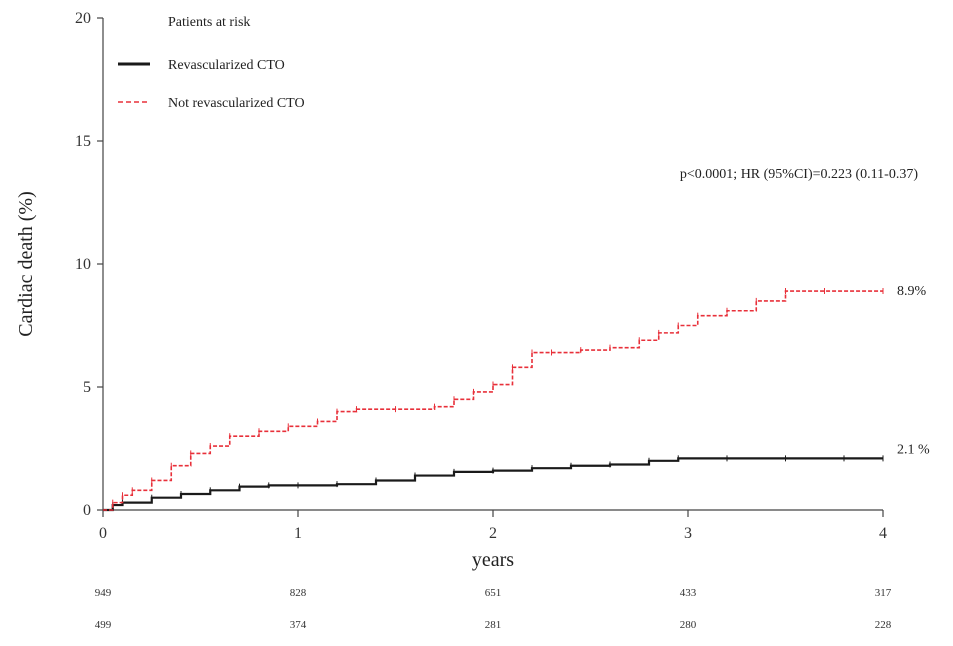  I want to click on y-axis-title: Cardiac death (%), so click(26, 263).